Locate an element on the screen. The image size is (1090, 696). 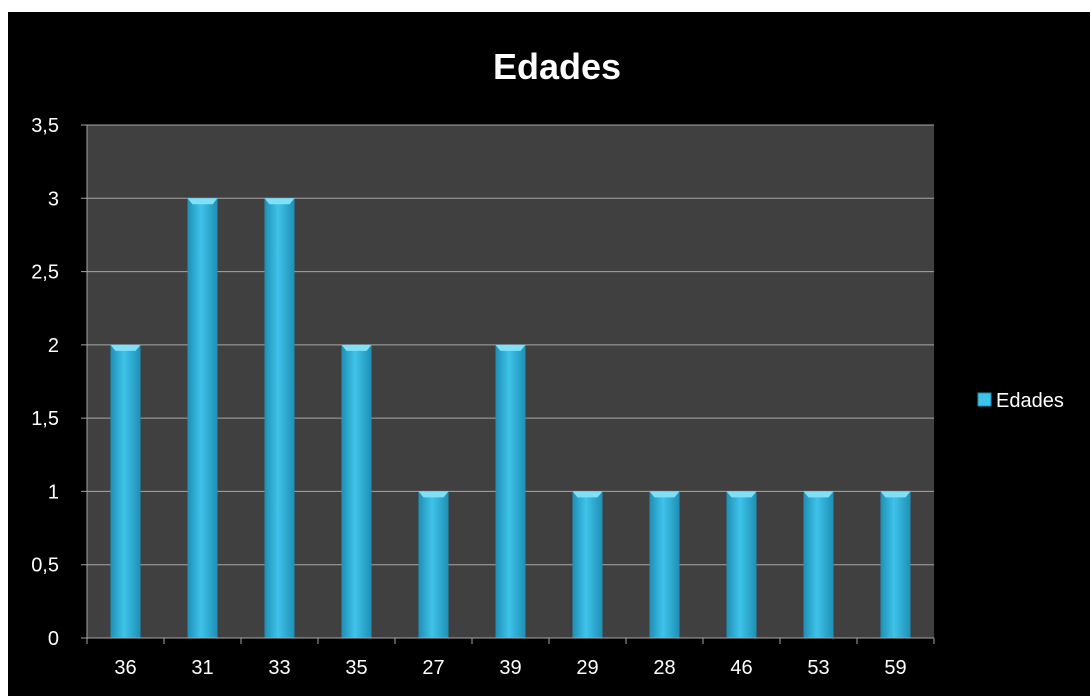
x-tick-label: 31 is located at coordinates (202, 668).